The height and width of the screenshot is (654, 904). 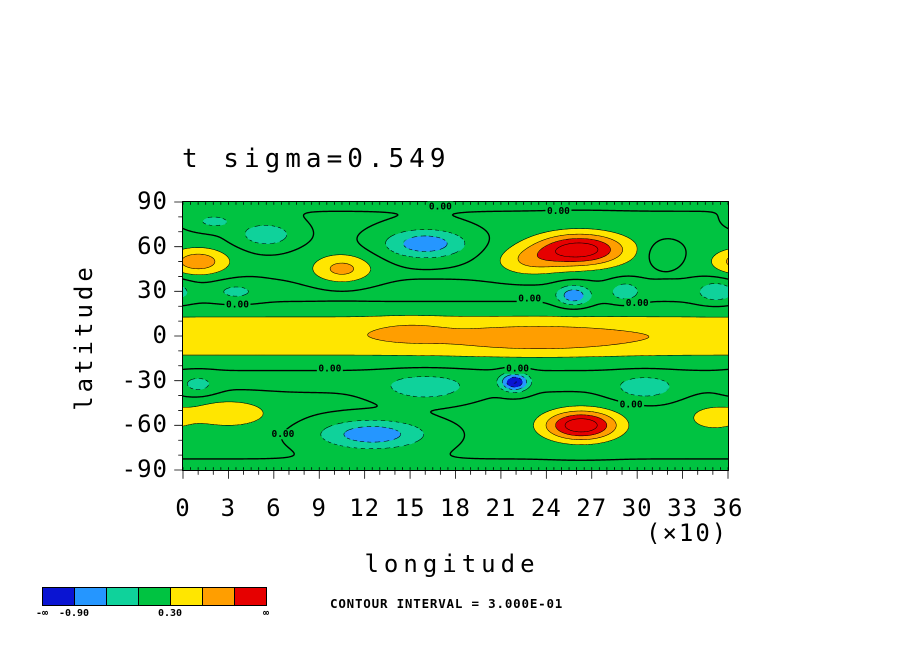 I want to click on x-axis-tick-labels: 0 3 6 9 12 15 18 21 24 27 30 33 36, so click(x=452, y=509).